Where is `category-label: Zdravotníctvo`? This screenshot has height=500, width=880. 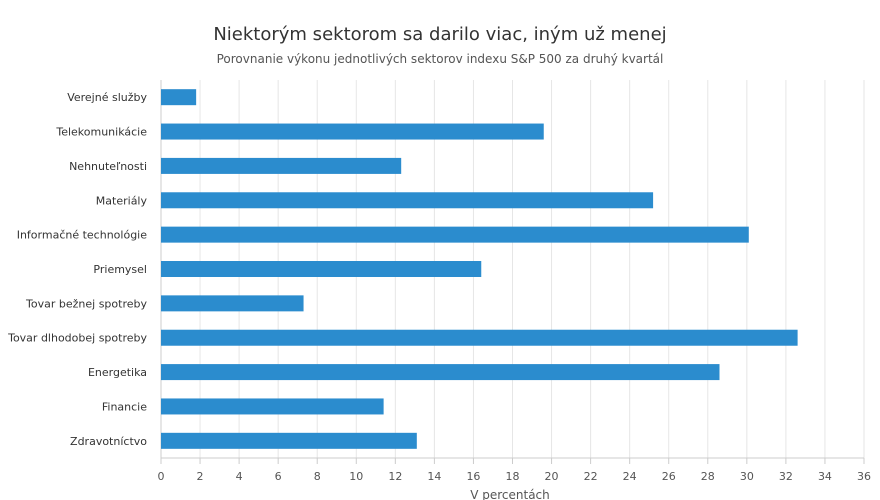
category-label: Zdravotníctvo is located at coordinates (108, 441).